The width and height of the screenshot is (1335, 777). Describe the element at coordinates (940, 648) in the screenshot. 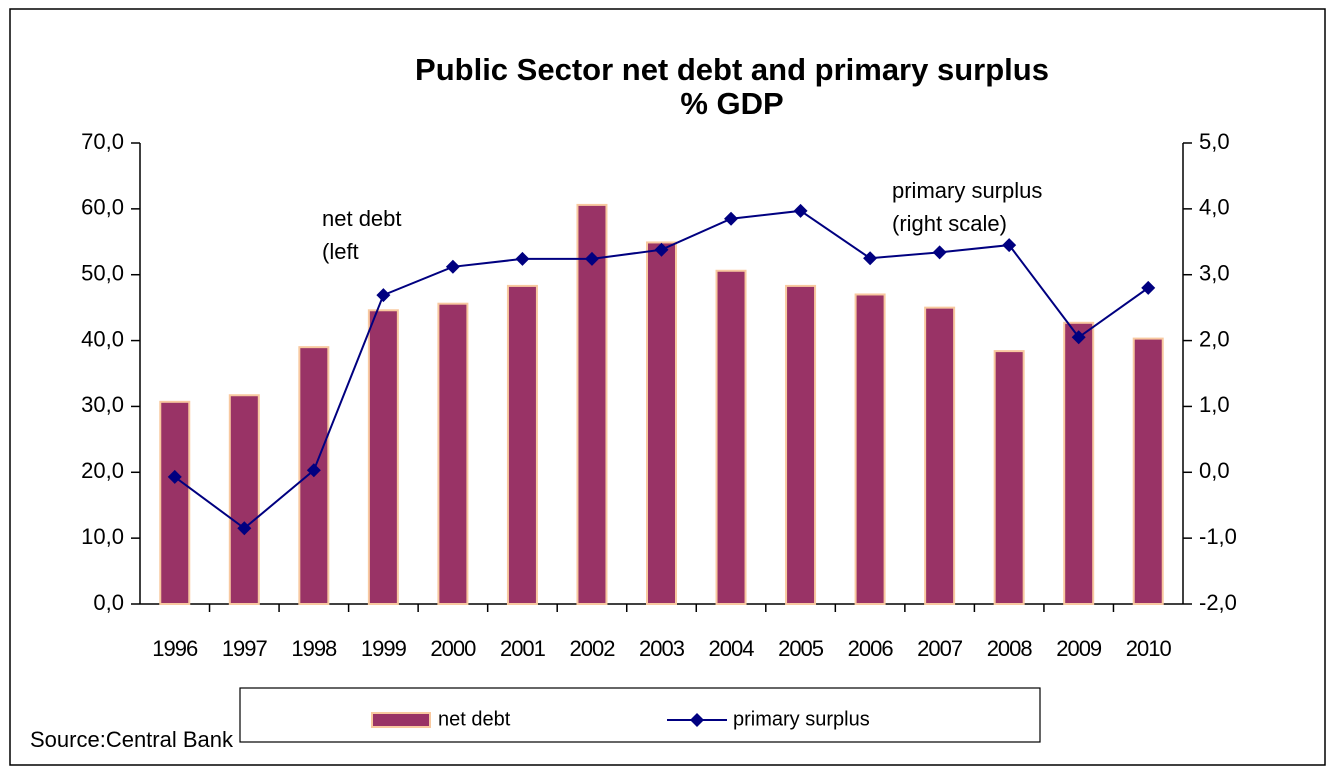

I see `x-tick-label: 2007` at that location.